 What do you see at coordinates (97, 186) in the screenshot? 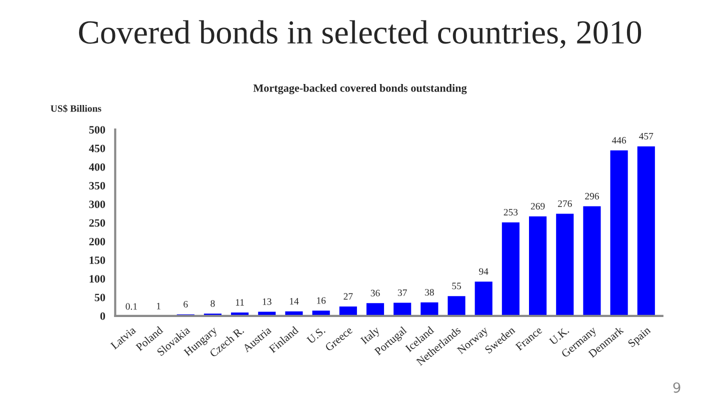
I see `y-tick-label: 350` at bounding box center [97, 186].